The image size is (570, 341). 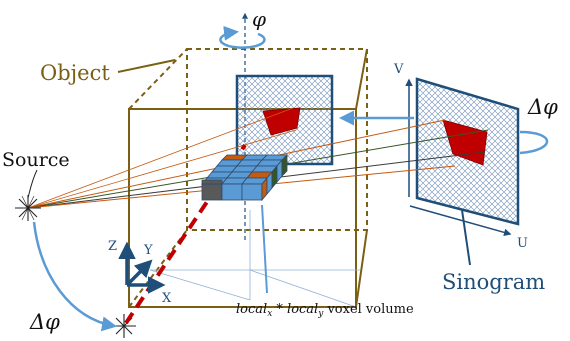 What do you see at coordinates (148, 250) in the screenshot?
I see `axis-y-label: Y` at bounding box center [148, 250].